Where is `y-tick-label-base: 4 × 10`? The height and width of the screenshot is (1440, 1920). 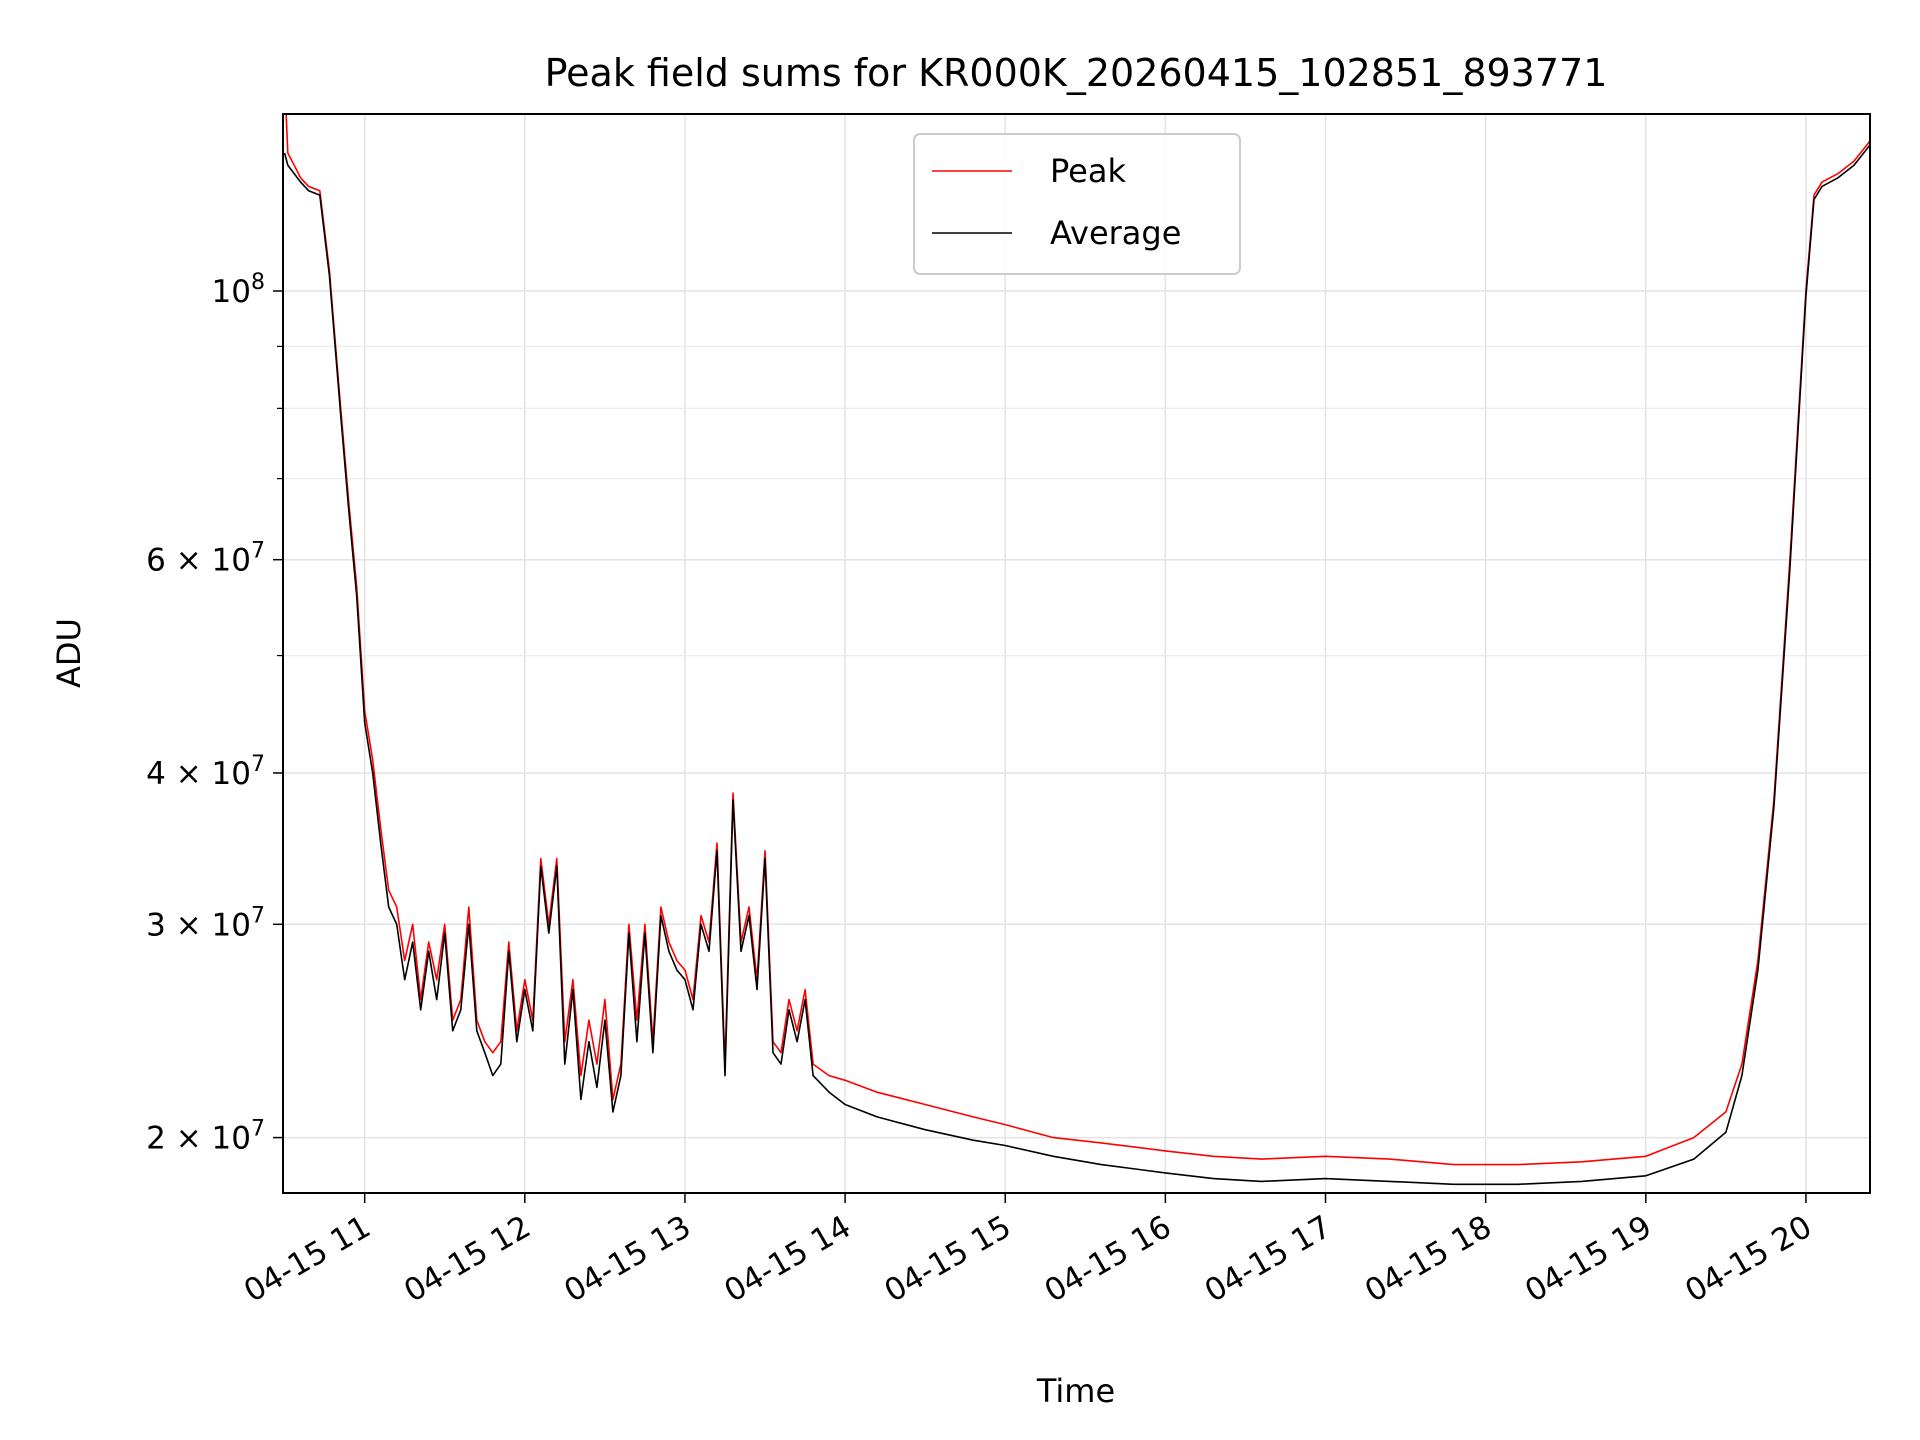 y-tick-label-base: 4 × 10 is located at coordinates (198, 774).